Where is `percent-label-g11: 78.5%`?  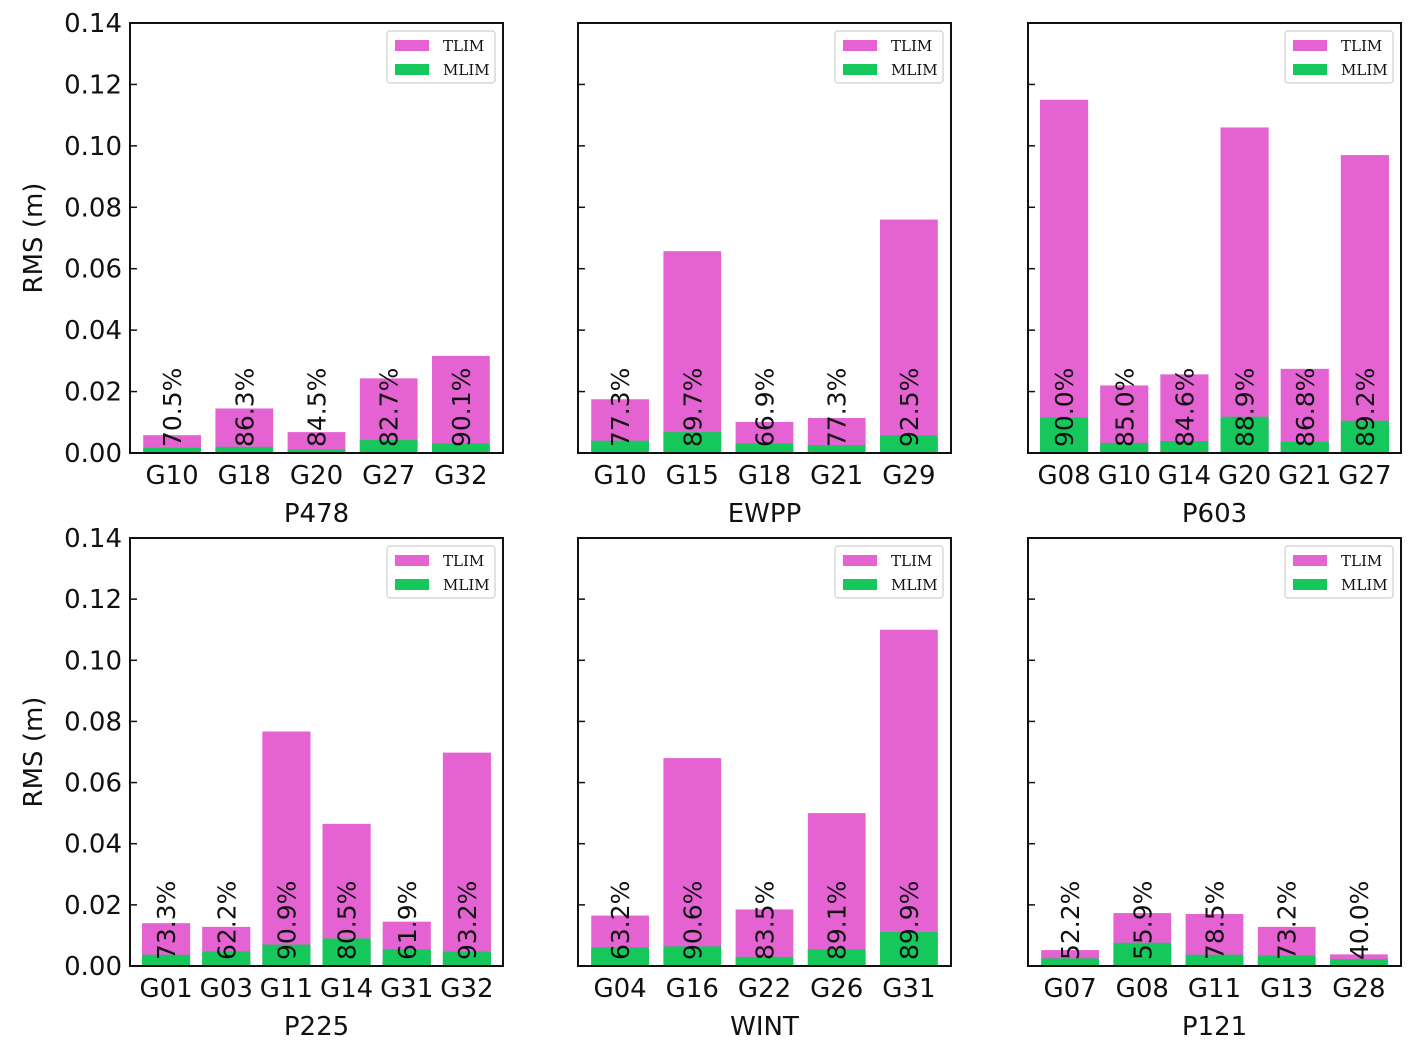 percent-label-g11: 78.5% is located at coordinates (1215, 920).